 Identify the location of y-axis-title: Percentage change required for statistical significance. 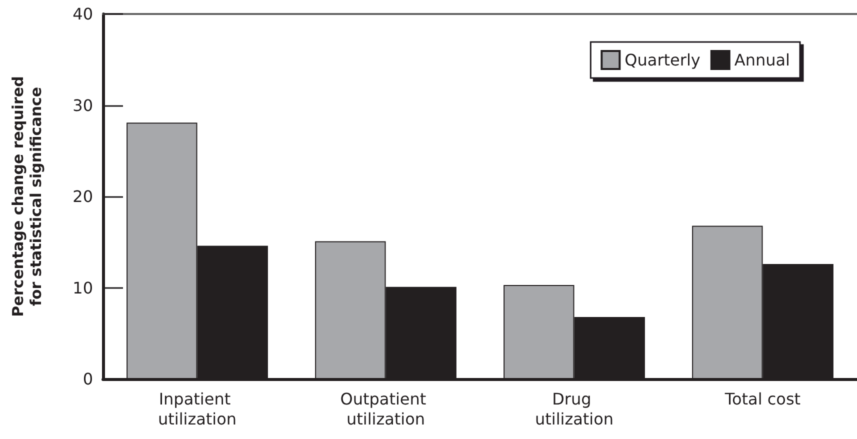
(27, 196).